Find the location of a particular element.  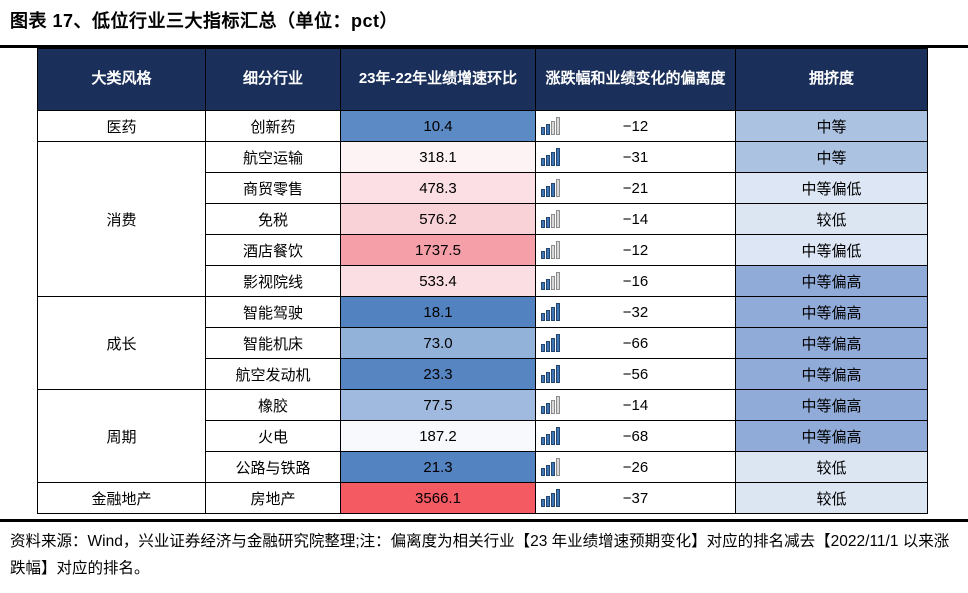

growth-cell: 3566.1 is located at coordinates (438, 498).